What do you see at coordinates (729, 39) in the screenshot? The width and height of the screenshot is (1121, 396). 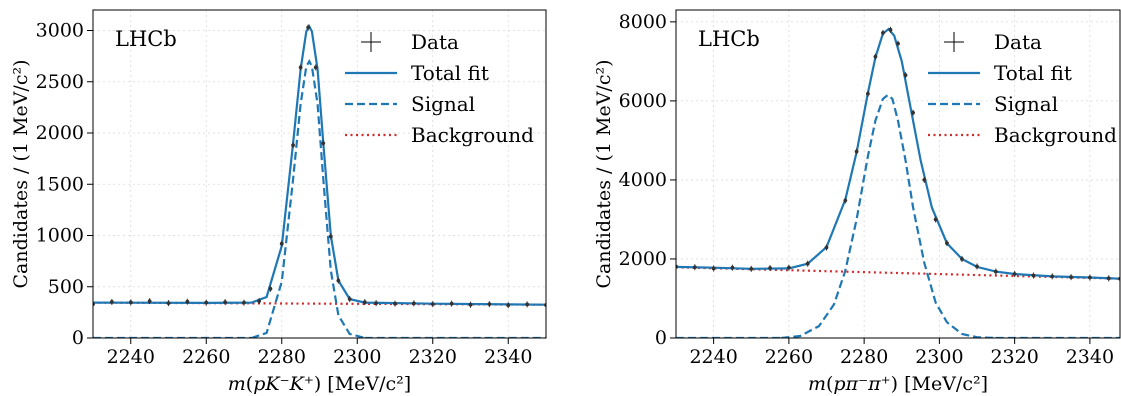 I see `experiment-label: LHCb` at bounding box center [729, 39].